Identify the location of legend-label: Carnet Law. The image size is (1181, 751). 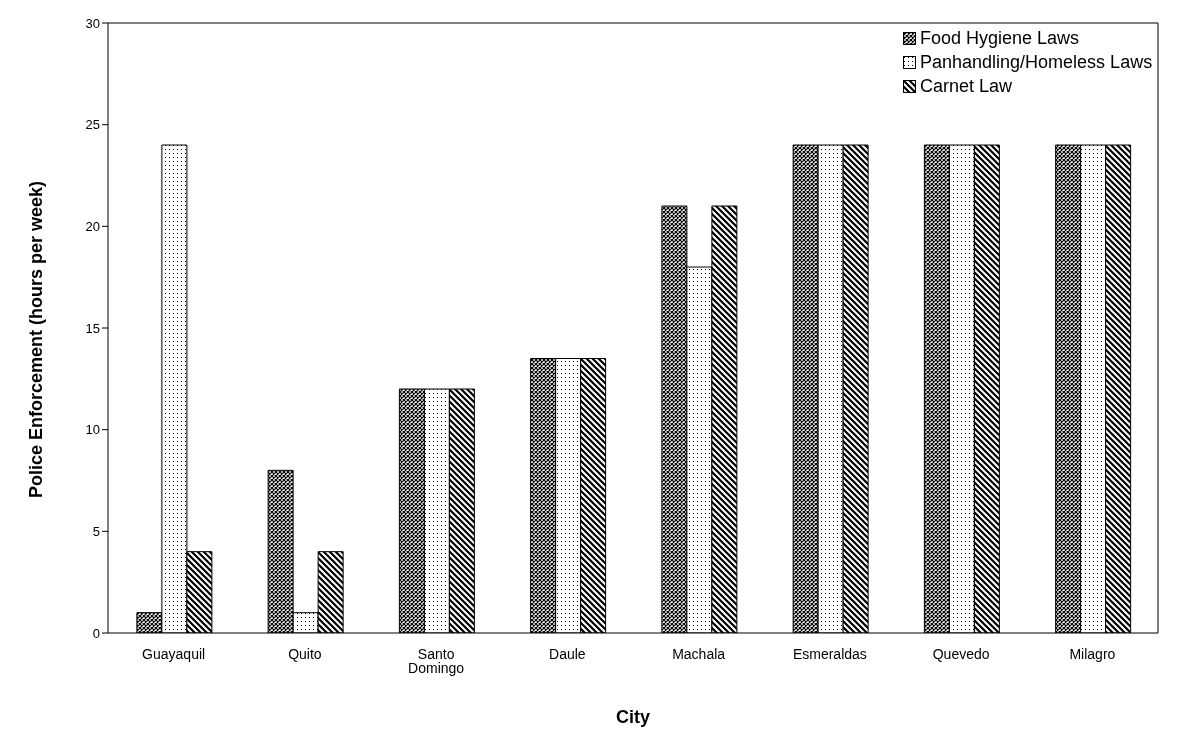
(966, 86).